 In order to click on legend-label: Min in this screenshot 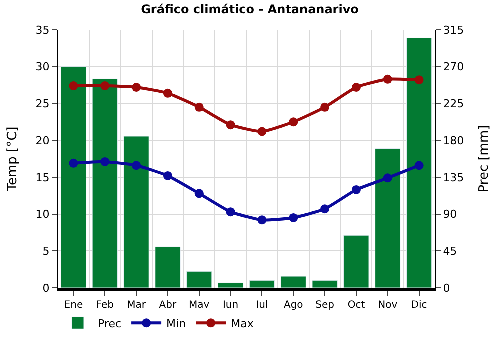, I will do `click(176, 323)`.